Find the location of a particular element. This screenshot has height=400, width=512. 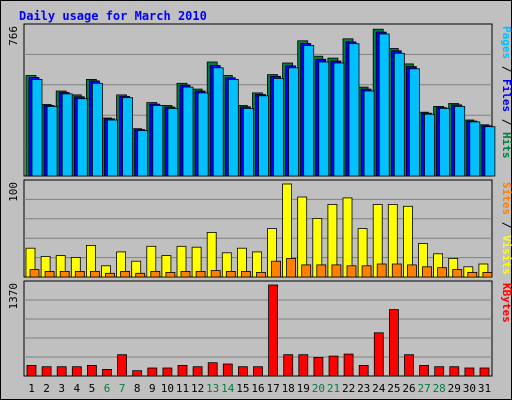

legend-entry: Hits is located at coordinates (506, 145).